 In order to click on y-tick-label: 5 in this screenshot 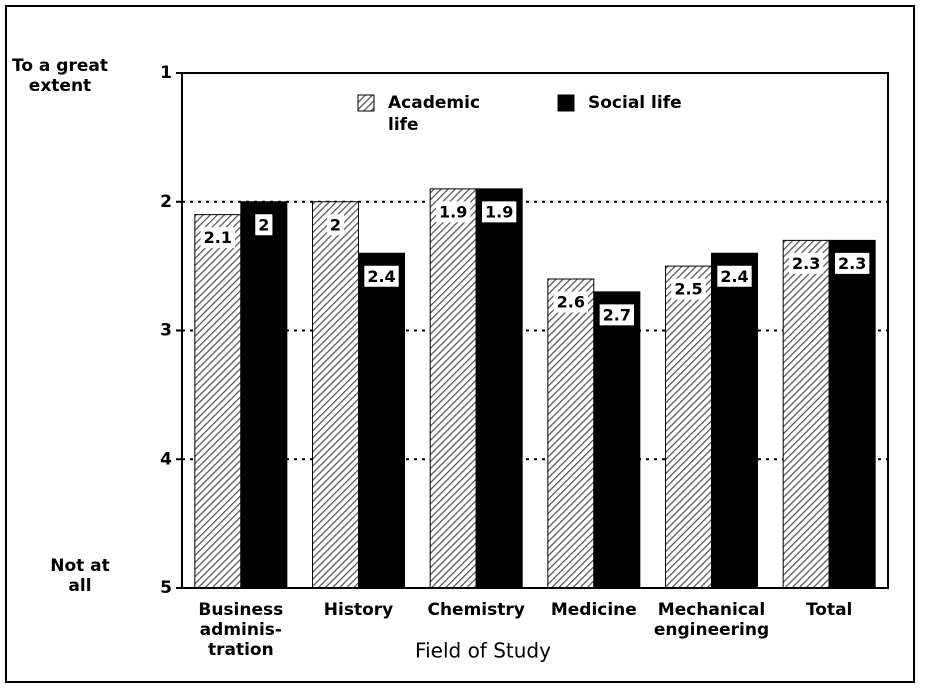, I will do `click(166, 588)`.